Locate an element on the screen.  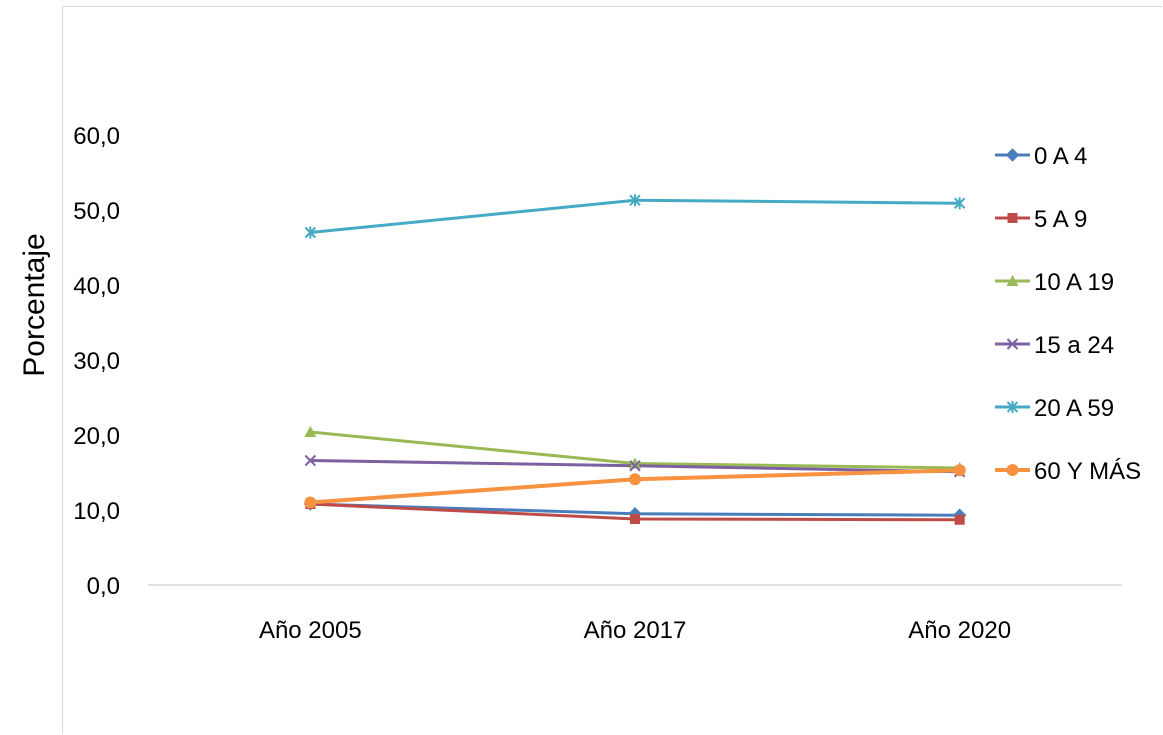
y-tick-label: 60,0 is located at coordinates (96, 136).